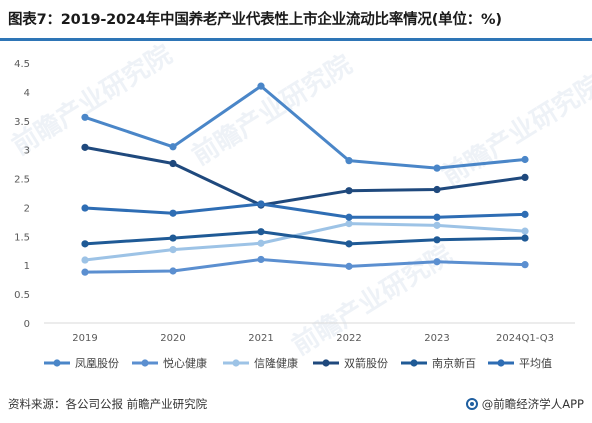 Image resolution: width=592 pixels, height=423 pixels. I want to click on legend-label: 凤凰股份, so click(97, 363).